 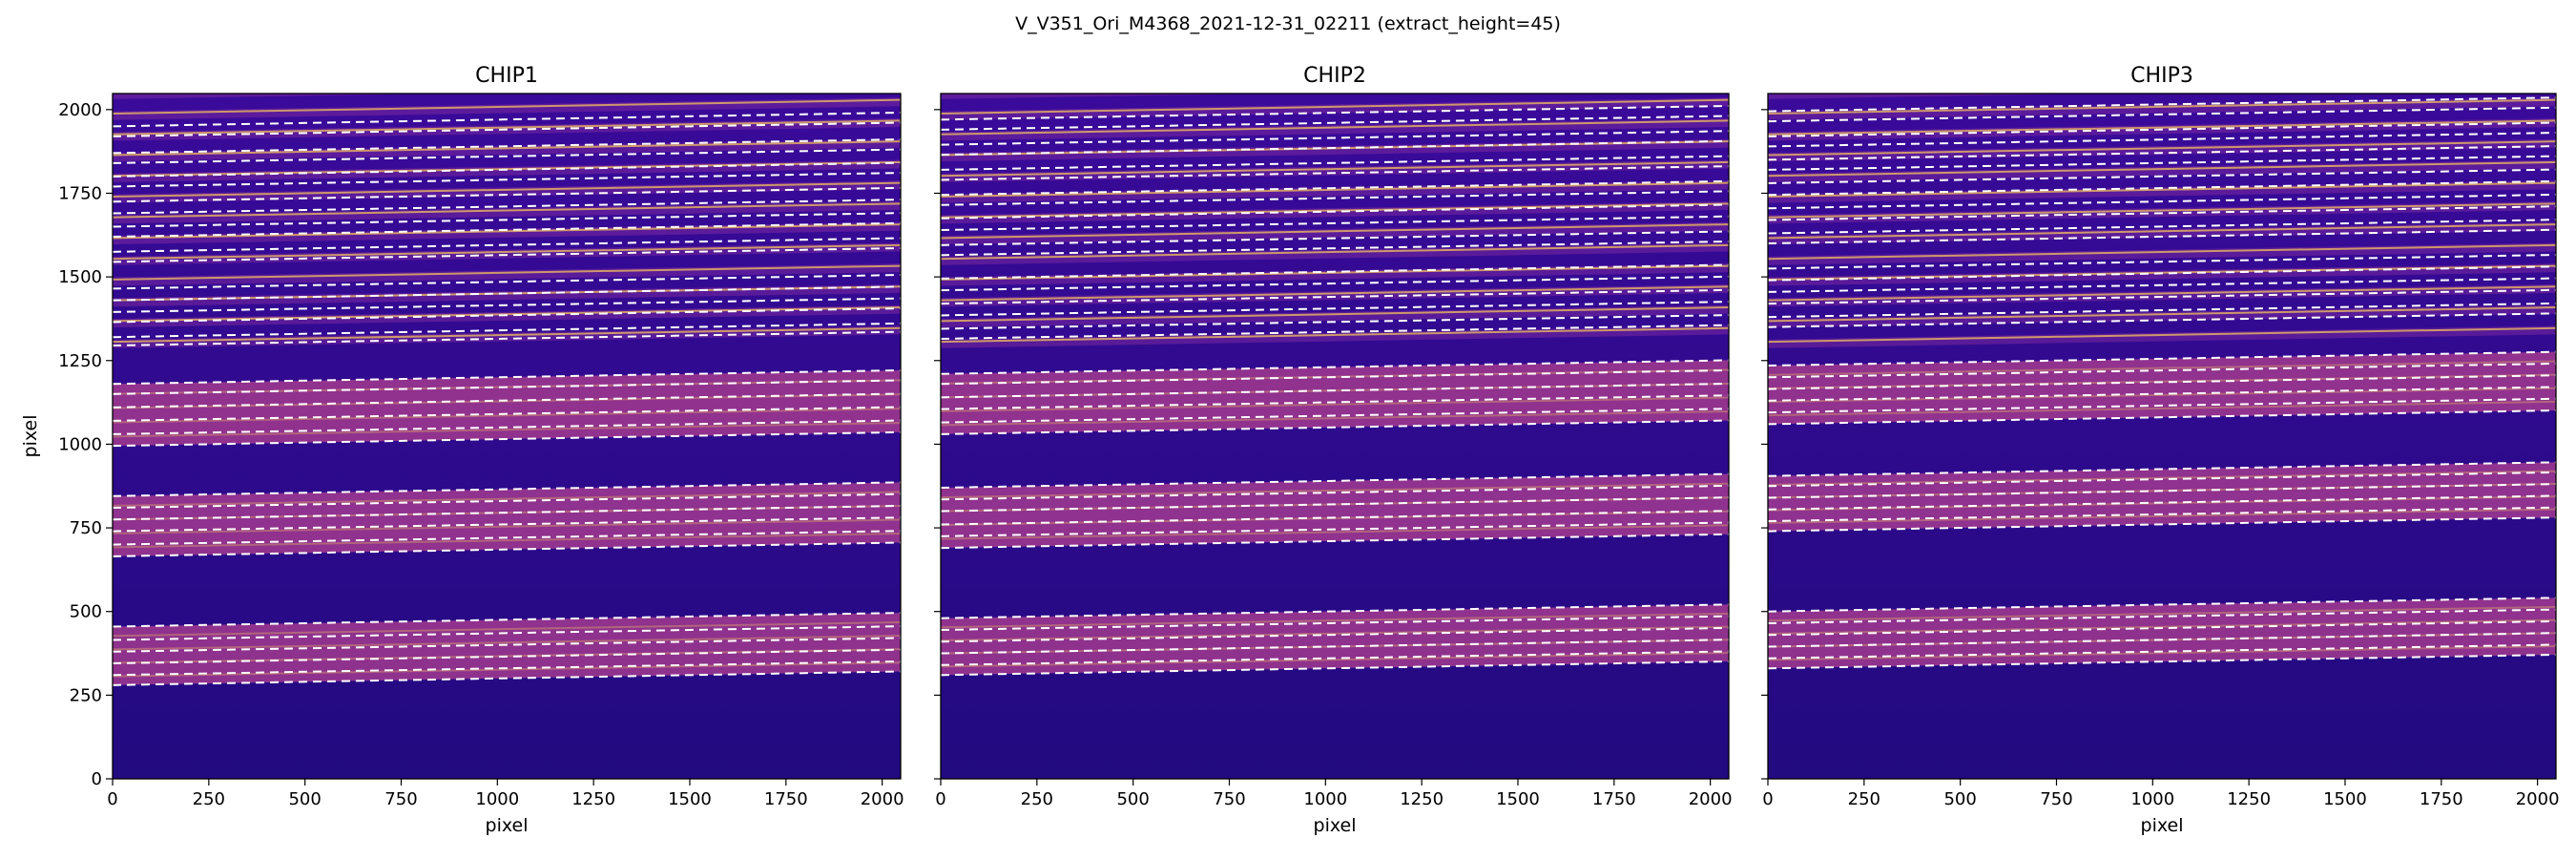 I want to click on x-tick-label: 250, so click(x=209, y=799).